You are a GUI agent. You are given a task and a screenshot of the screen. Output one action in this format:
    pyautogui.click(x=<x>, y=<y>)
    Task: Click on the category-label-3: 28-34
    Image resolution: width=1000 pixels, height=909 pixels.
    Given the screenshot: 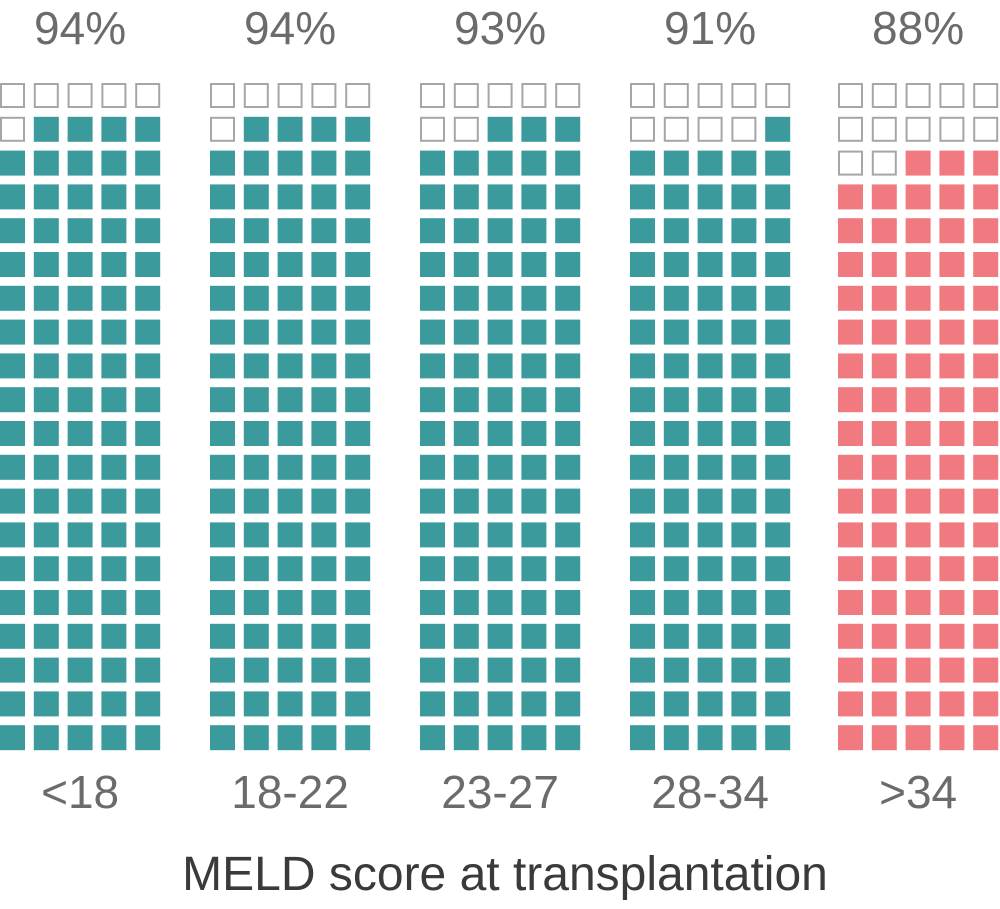 What is the action you would take?
    pyautogui.click(x=710, y=792)
    